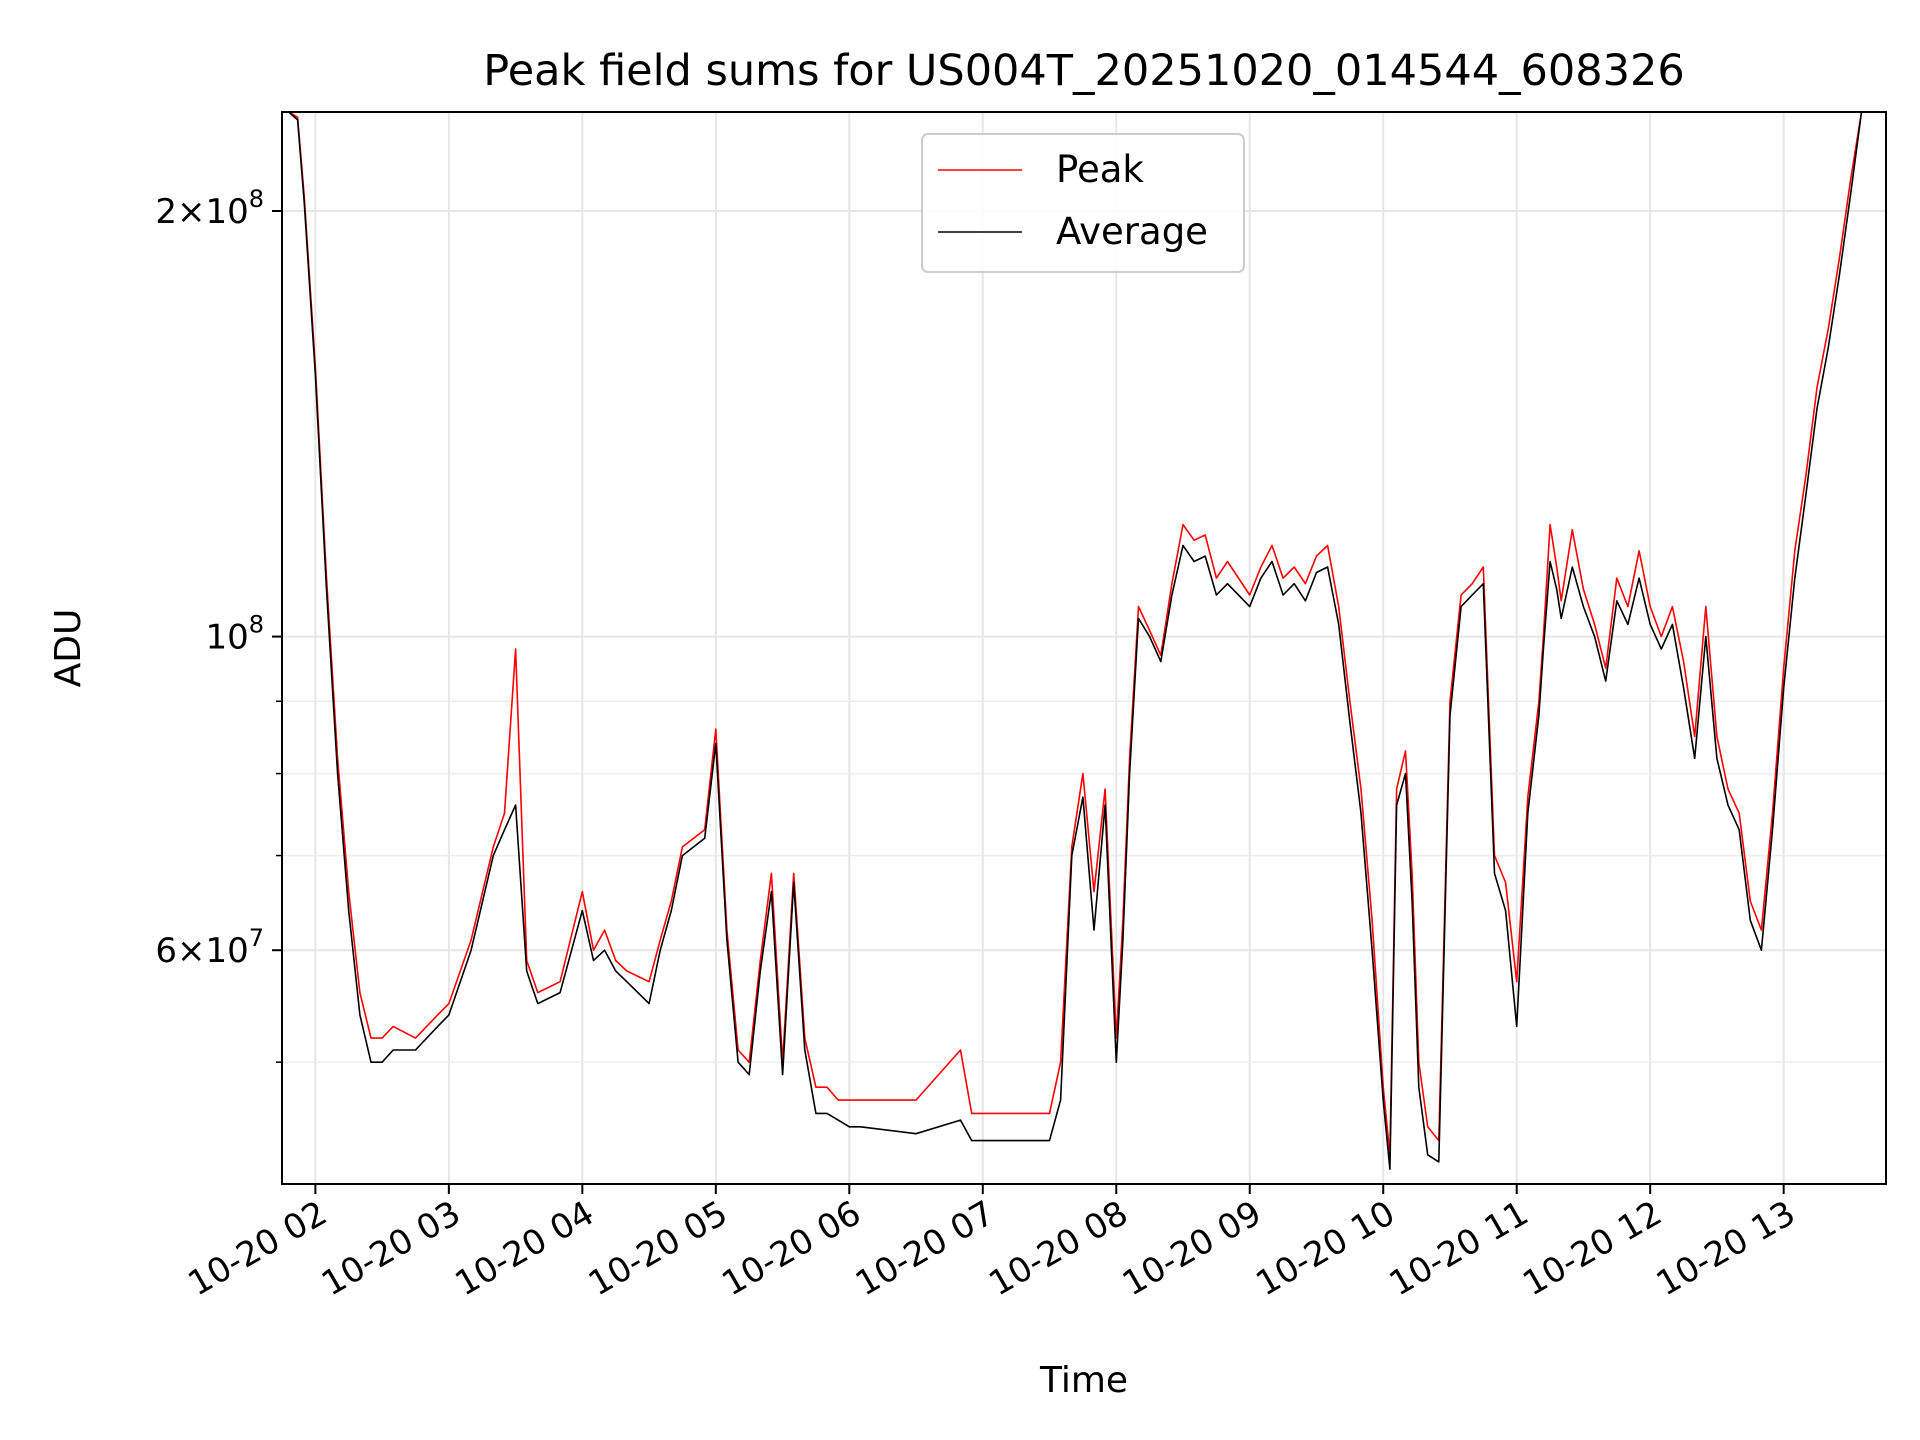 This screenshot has width=1920, height=1440. Describe the element at coordinates (234, 634) in the screenshot. I see `y-tick-label: 108` at that location.